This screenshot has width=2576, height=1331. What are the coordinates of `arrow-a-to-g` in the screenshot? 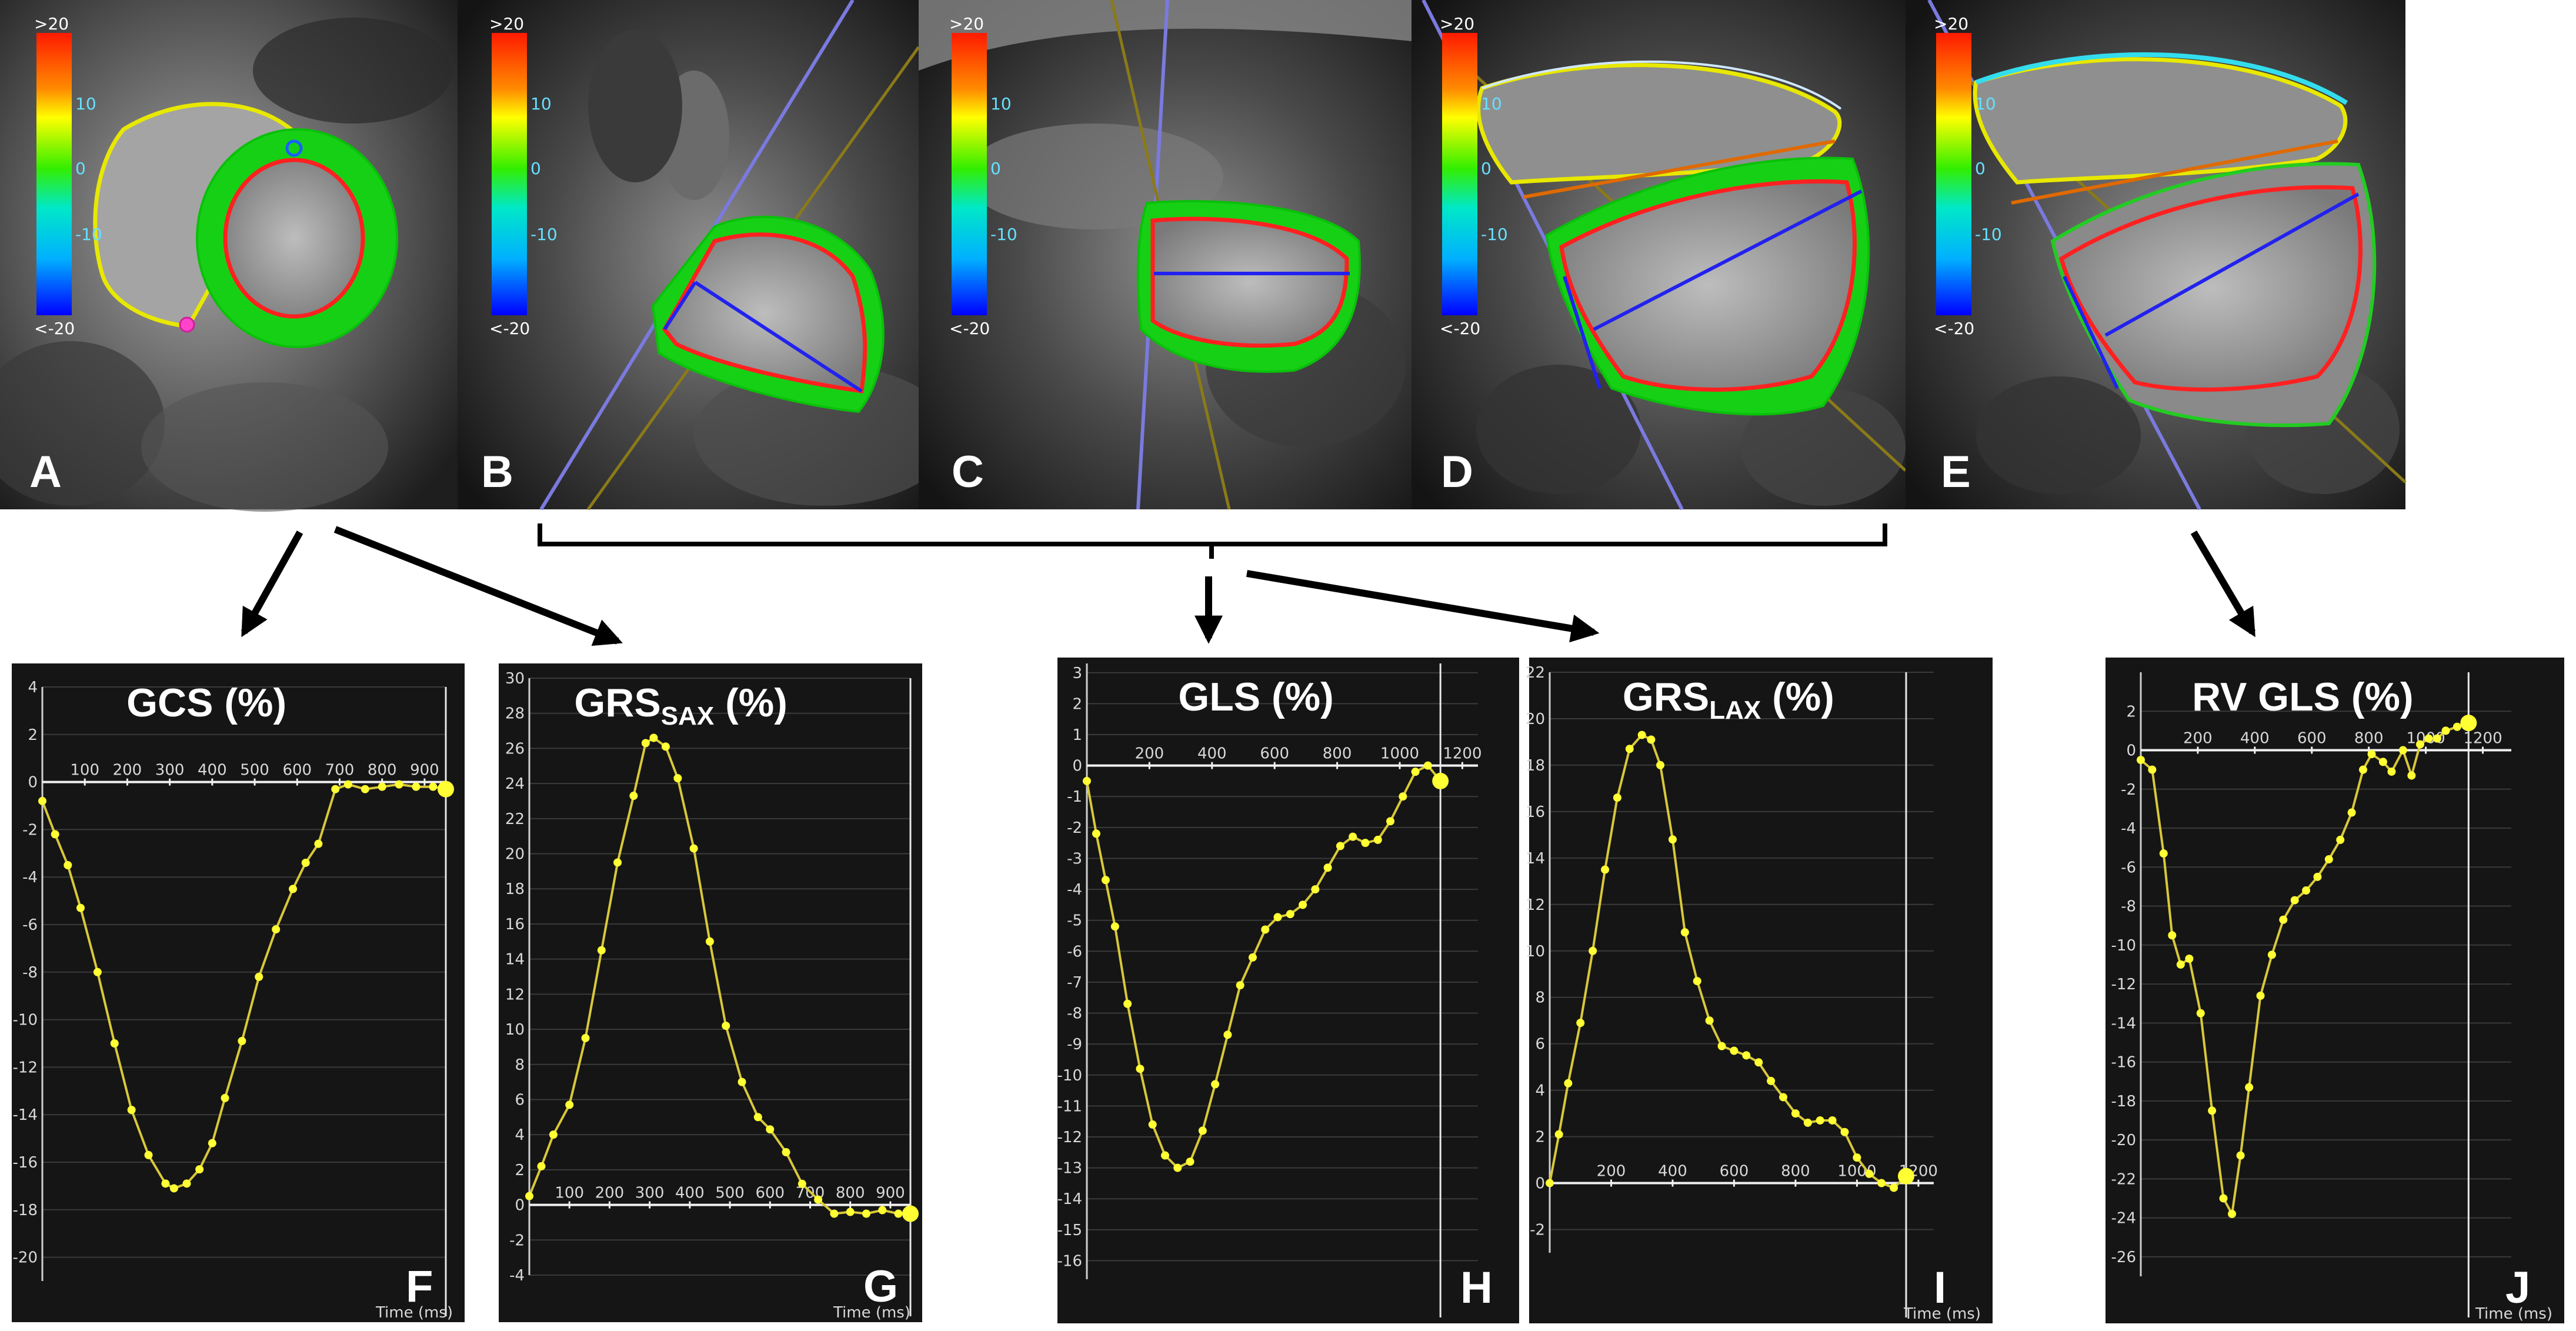 It's located at (478, 586).